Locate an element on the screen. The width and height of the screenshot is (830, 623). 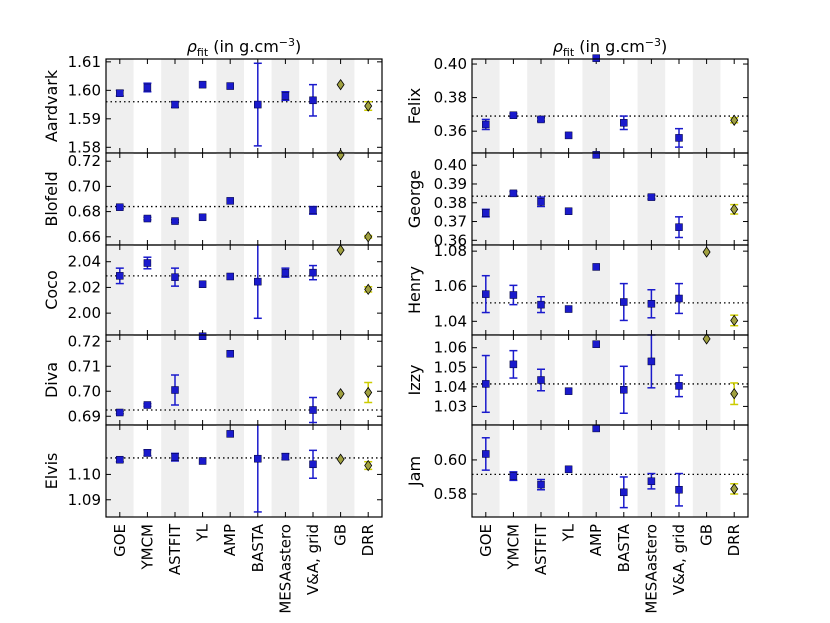
y-tick-label: 1.10 is located at coordinates (84, 474).